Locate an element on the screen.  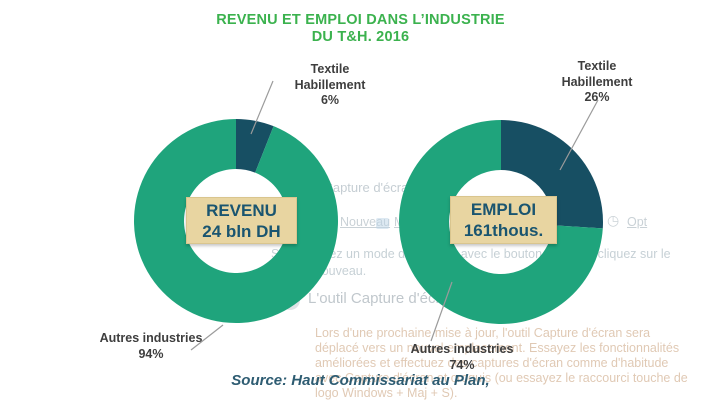
callout-revenu-autres: Autres industries 94% is located at coordinates (151, 346).